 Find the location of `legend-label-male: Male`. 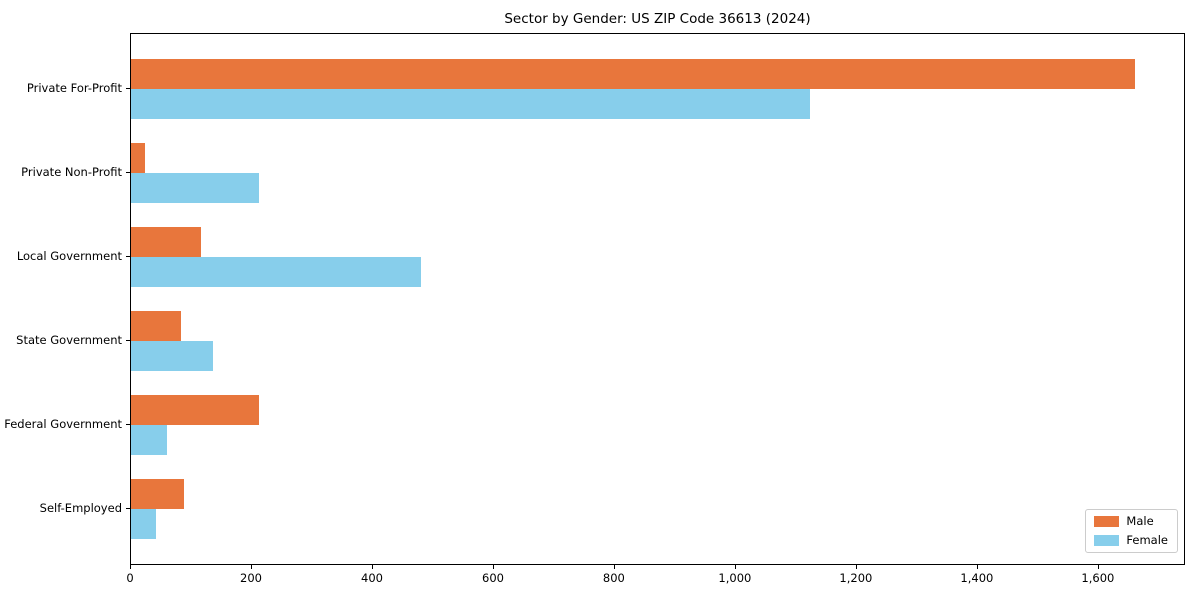

legend-label-male: Male is located at coordinates (1140, 521).